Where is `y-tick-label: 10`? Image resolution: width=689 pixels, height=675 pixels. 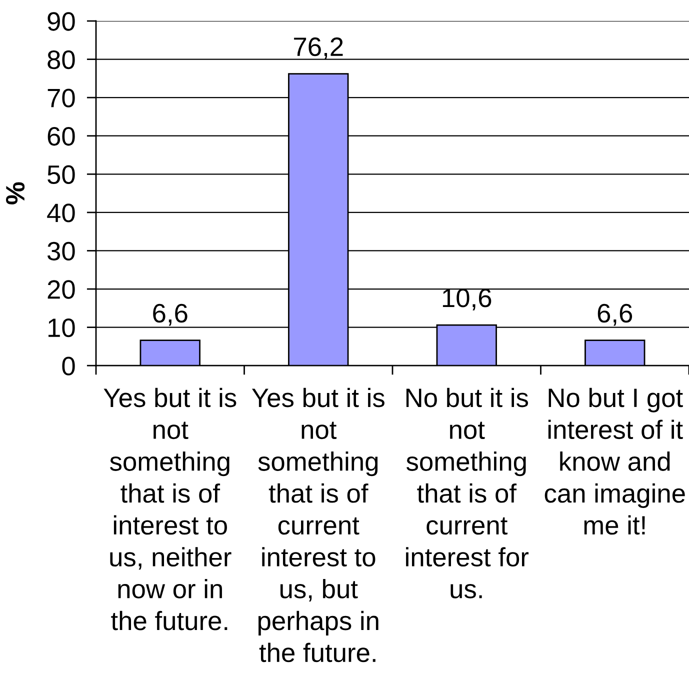 y-tick-label: 10 is located at coordinates (61, 328).